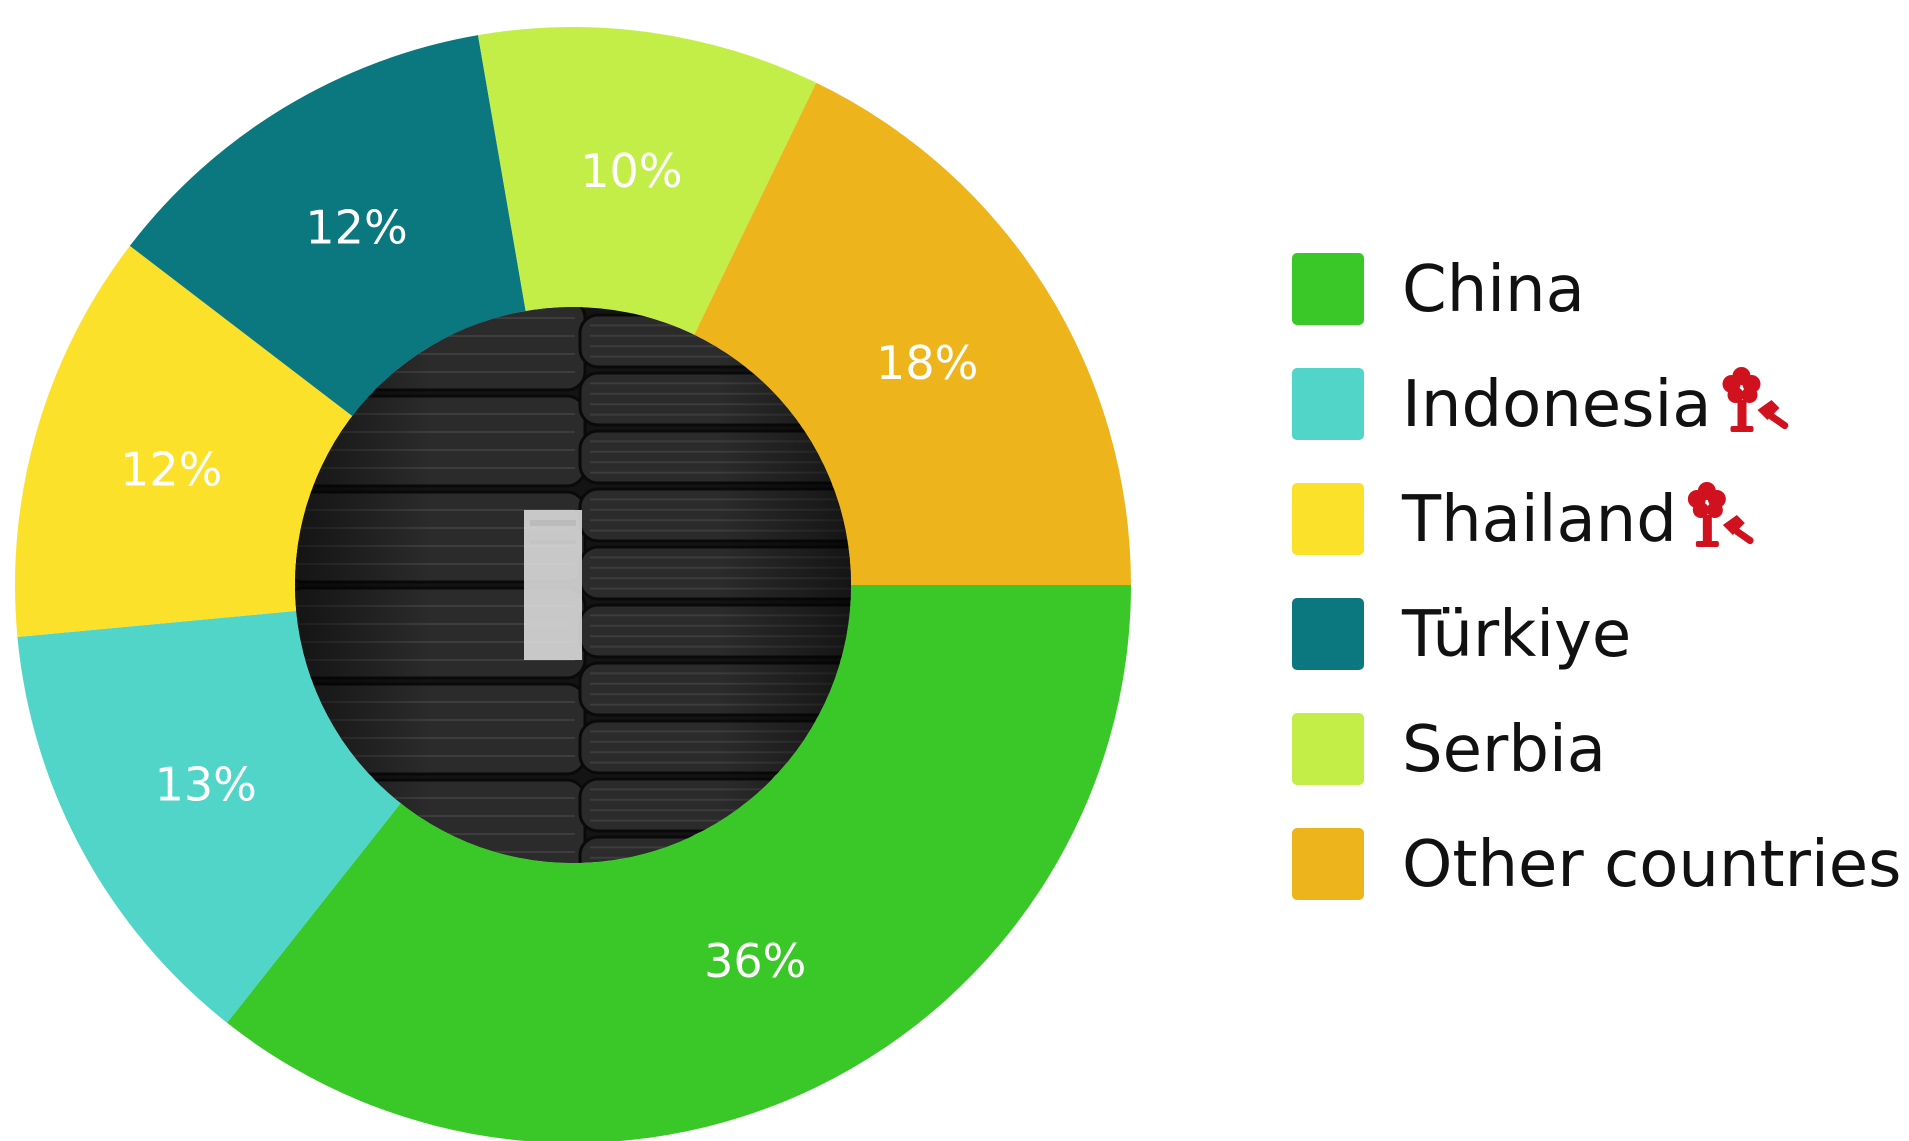  I want to click on legend-label-turkiye: Türkiye, so click(1516, 635).